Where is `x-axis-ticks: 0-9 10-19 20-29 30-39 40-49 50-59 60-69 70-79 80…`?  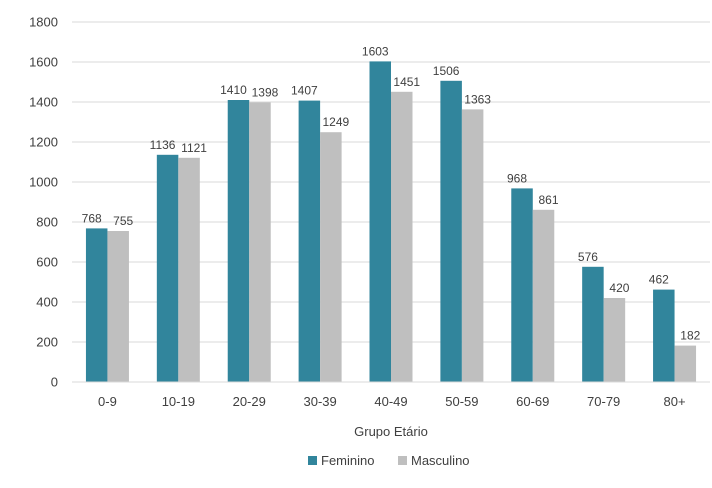 x-axis-ticks: 0-9 10-19 20-29 30-39 40-49 50-59 60-69 70-79 80… is located at coordinates (392, 401).